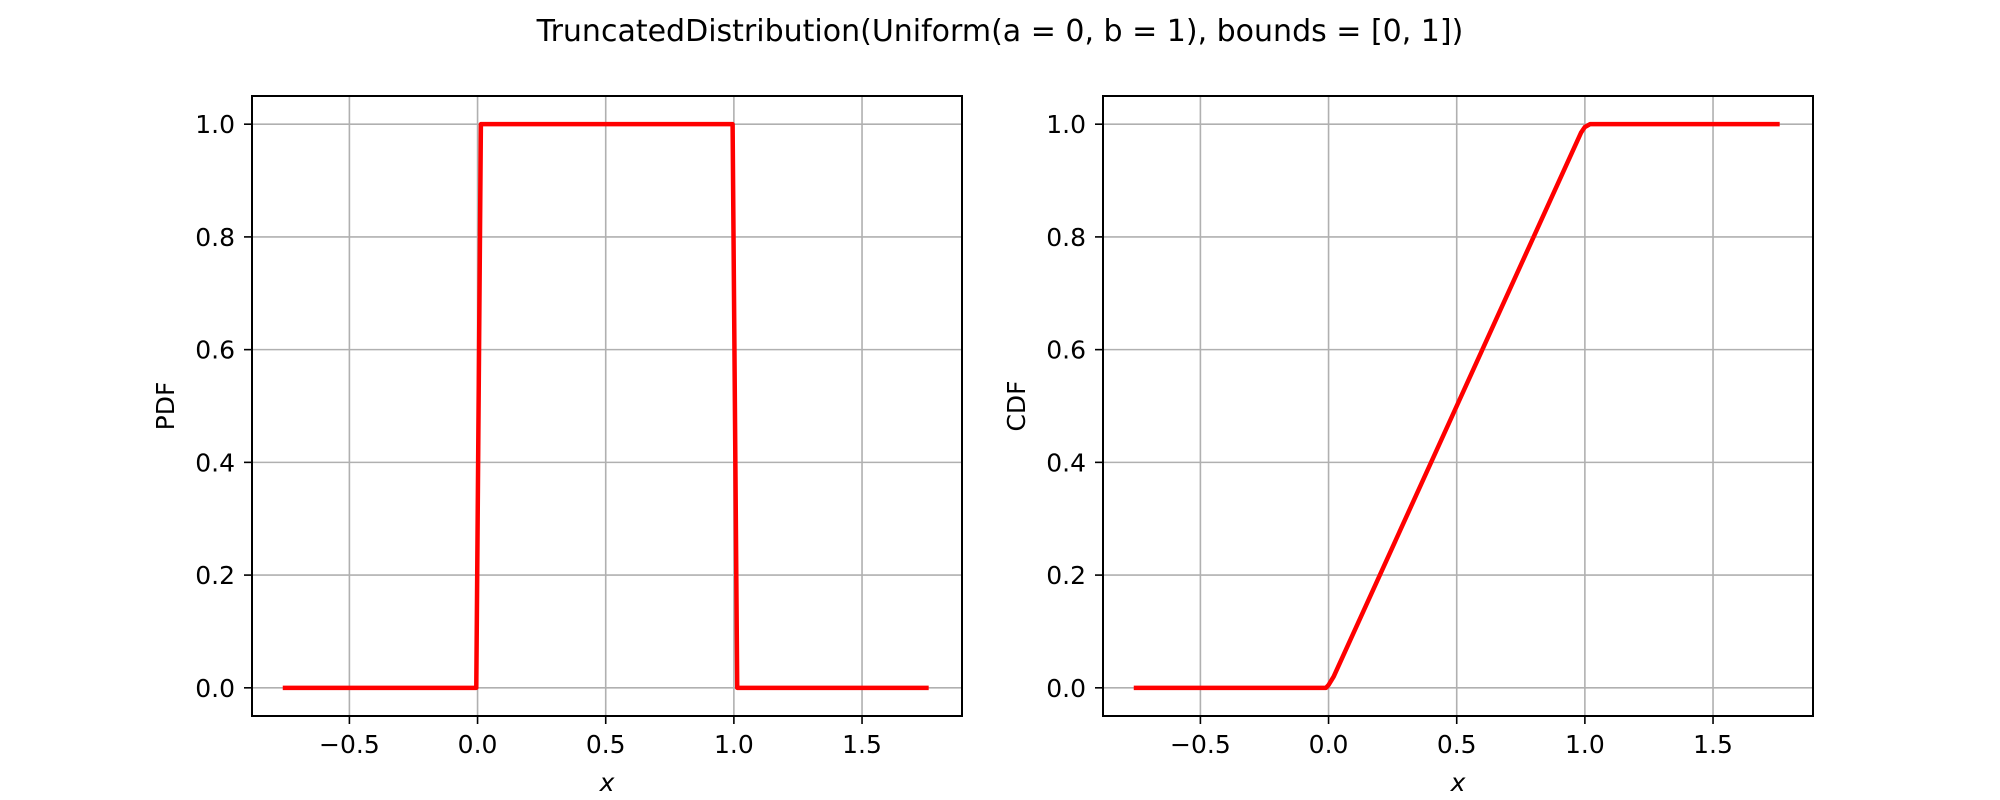  Describe the element at coordinates (734, 744) in the screenshot. I see `pdf-x-tick-label: 1.0` at that location.